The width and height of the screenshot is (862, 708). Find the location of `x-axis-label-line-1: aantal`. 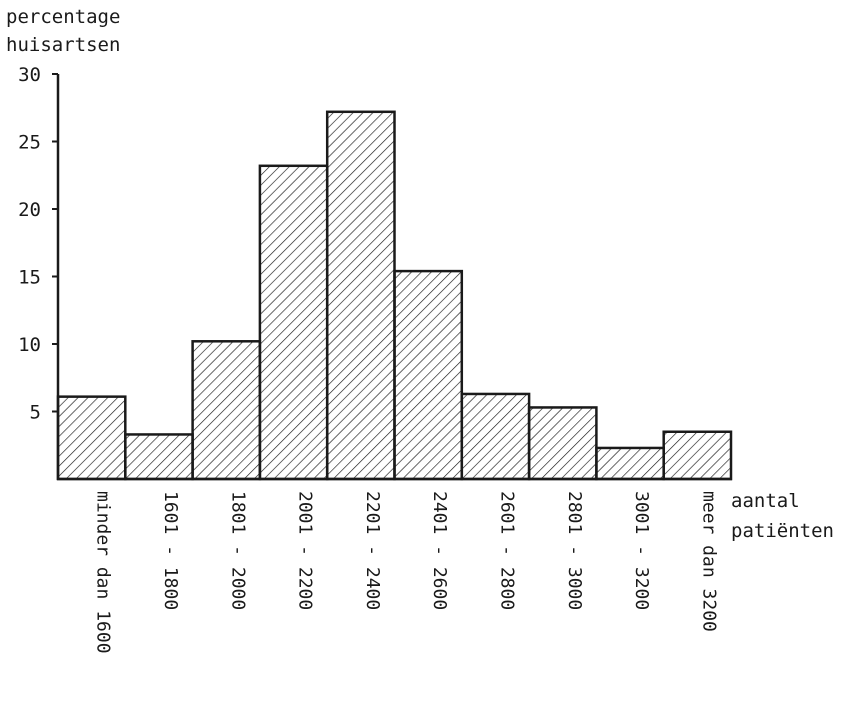

x-axis-label-line-1: aantal is located at coordinates (765, 501).